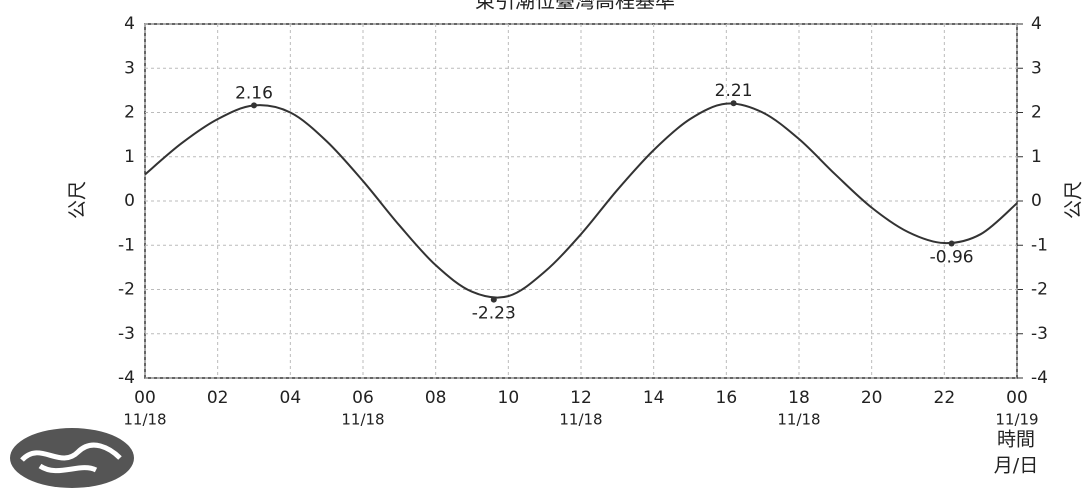 This screenshot has width=1089, height=492. I want to click on x-tick-label: 10, so click(509, 398).